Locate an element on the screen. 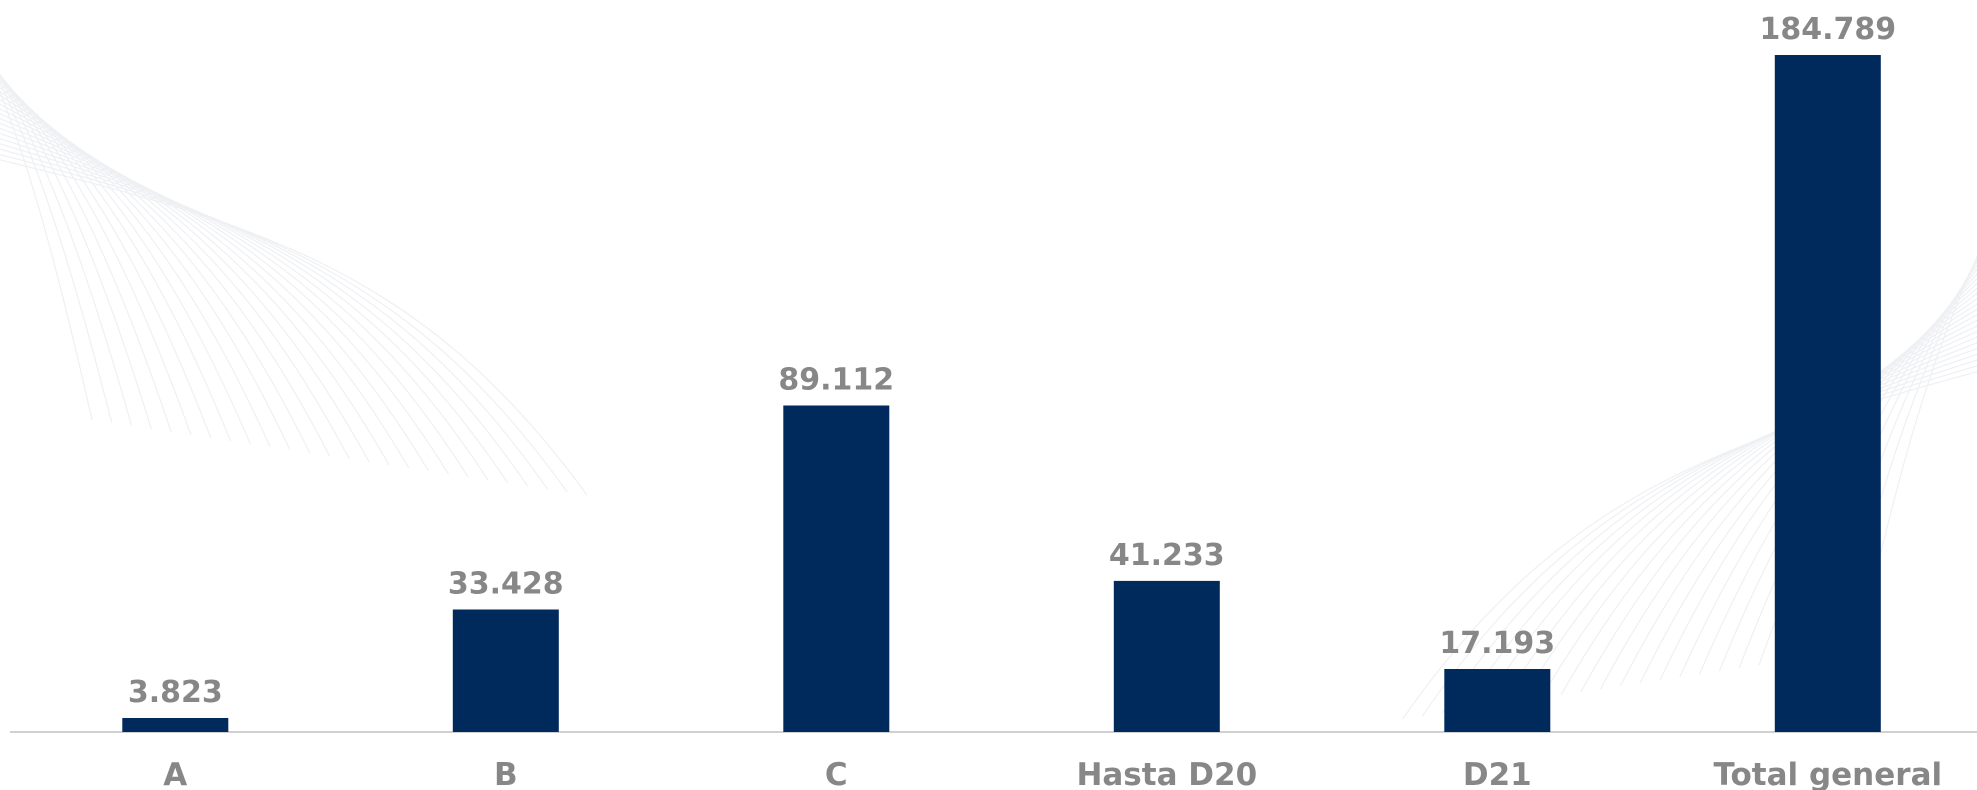 This screenshot has width=1977, height=790. x-tick-label: D21 is located at coordinates (1497, 773).